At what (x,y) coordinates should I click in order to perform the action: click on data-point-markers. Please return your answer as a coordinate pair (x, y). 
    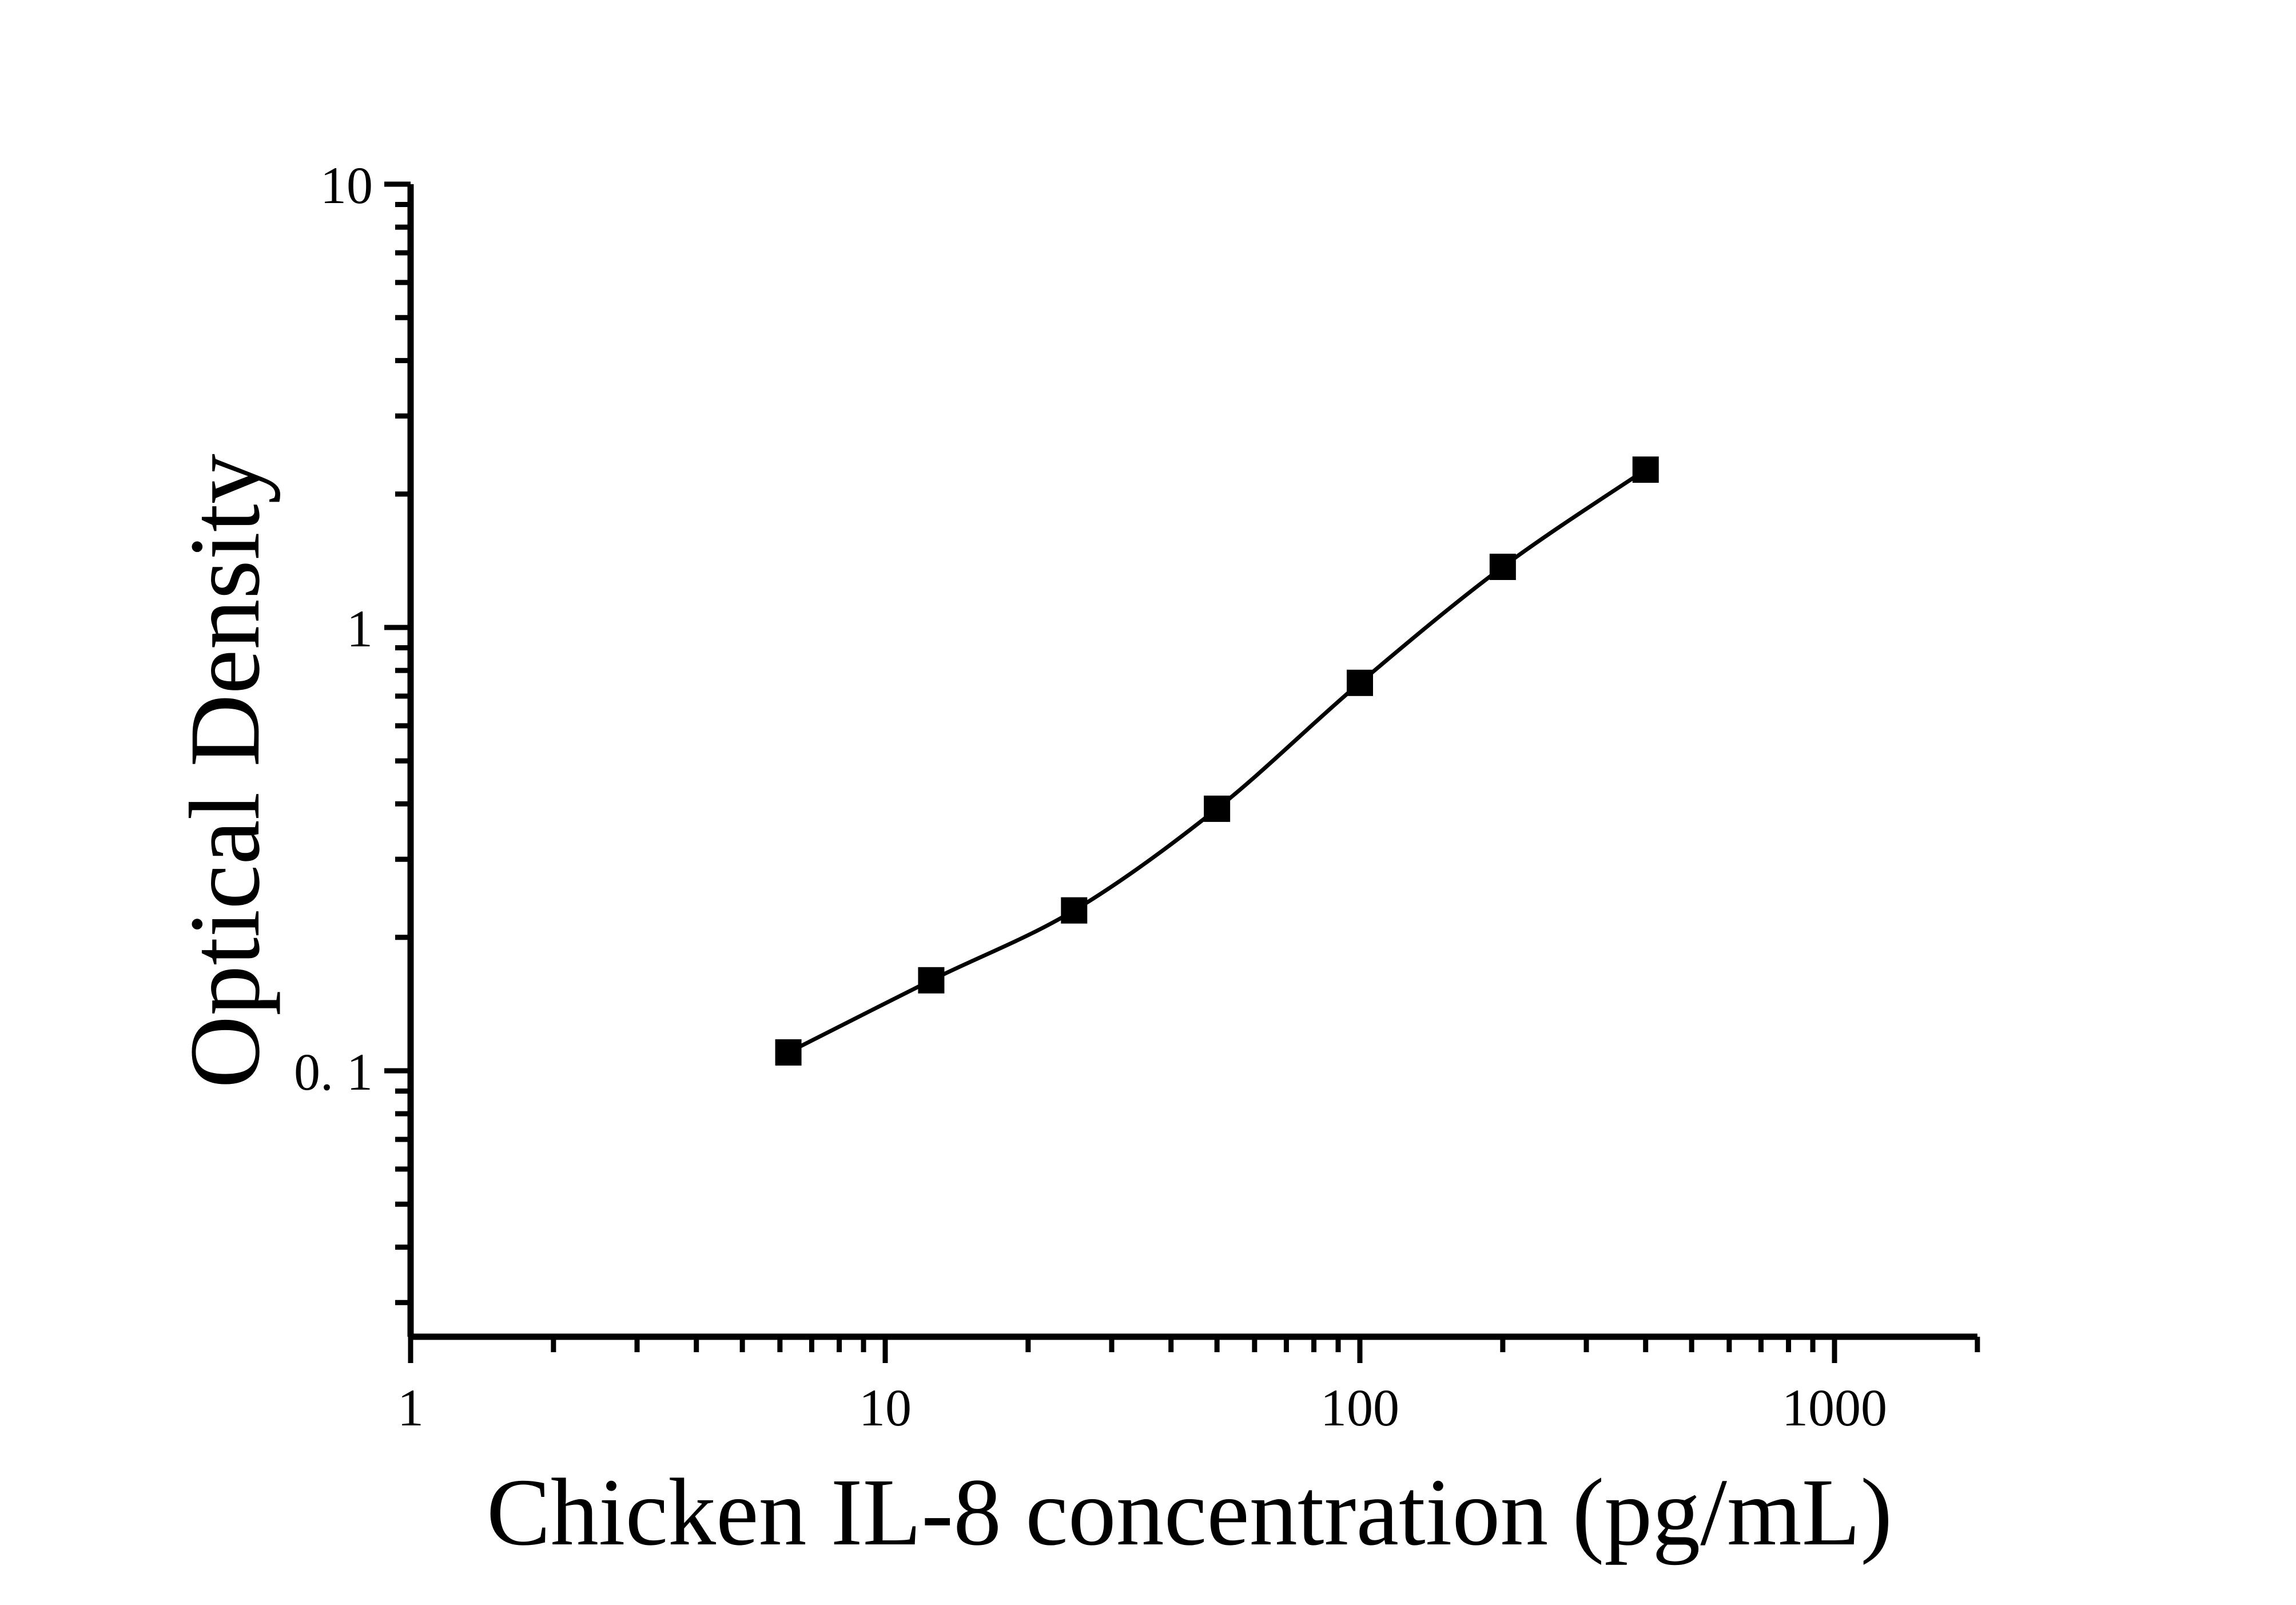
    Looking at the image, I should click on (1217, 761).